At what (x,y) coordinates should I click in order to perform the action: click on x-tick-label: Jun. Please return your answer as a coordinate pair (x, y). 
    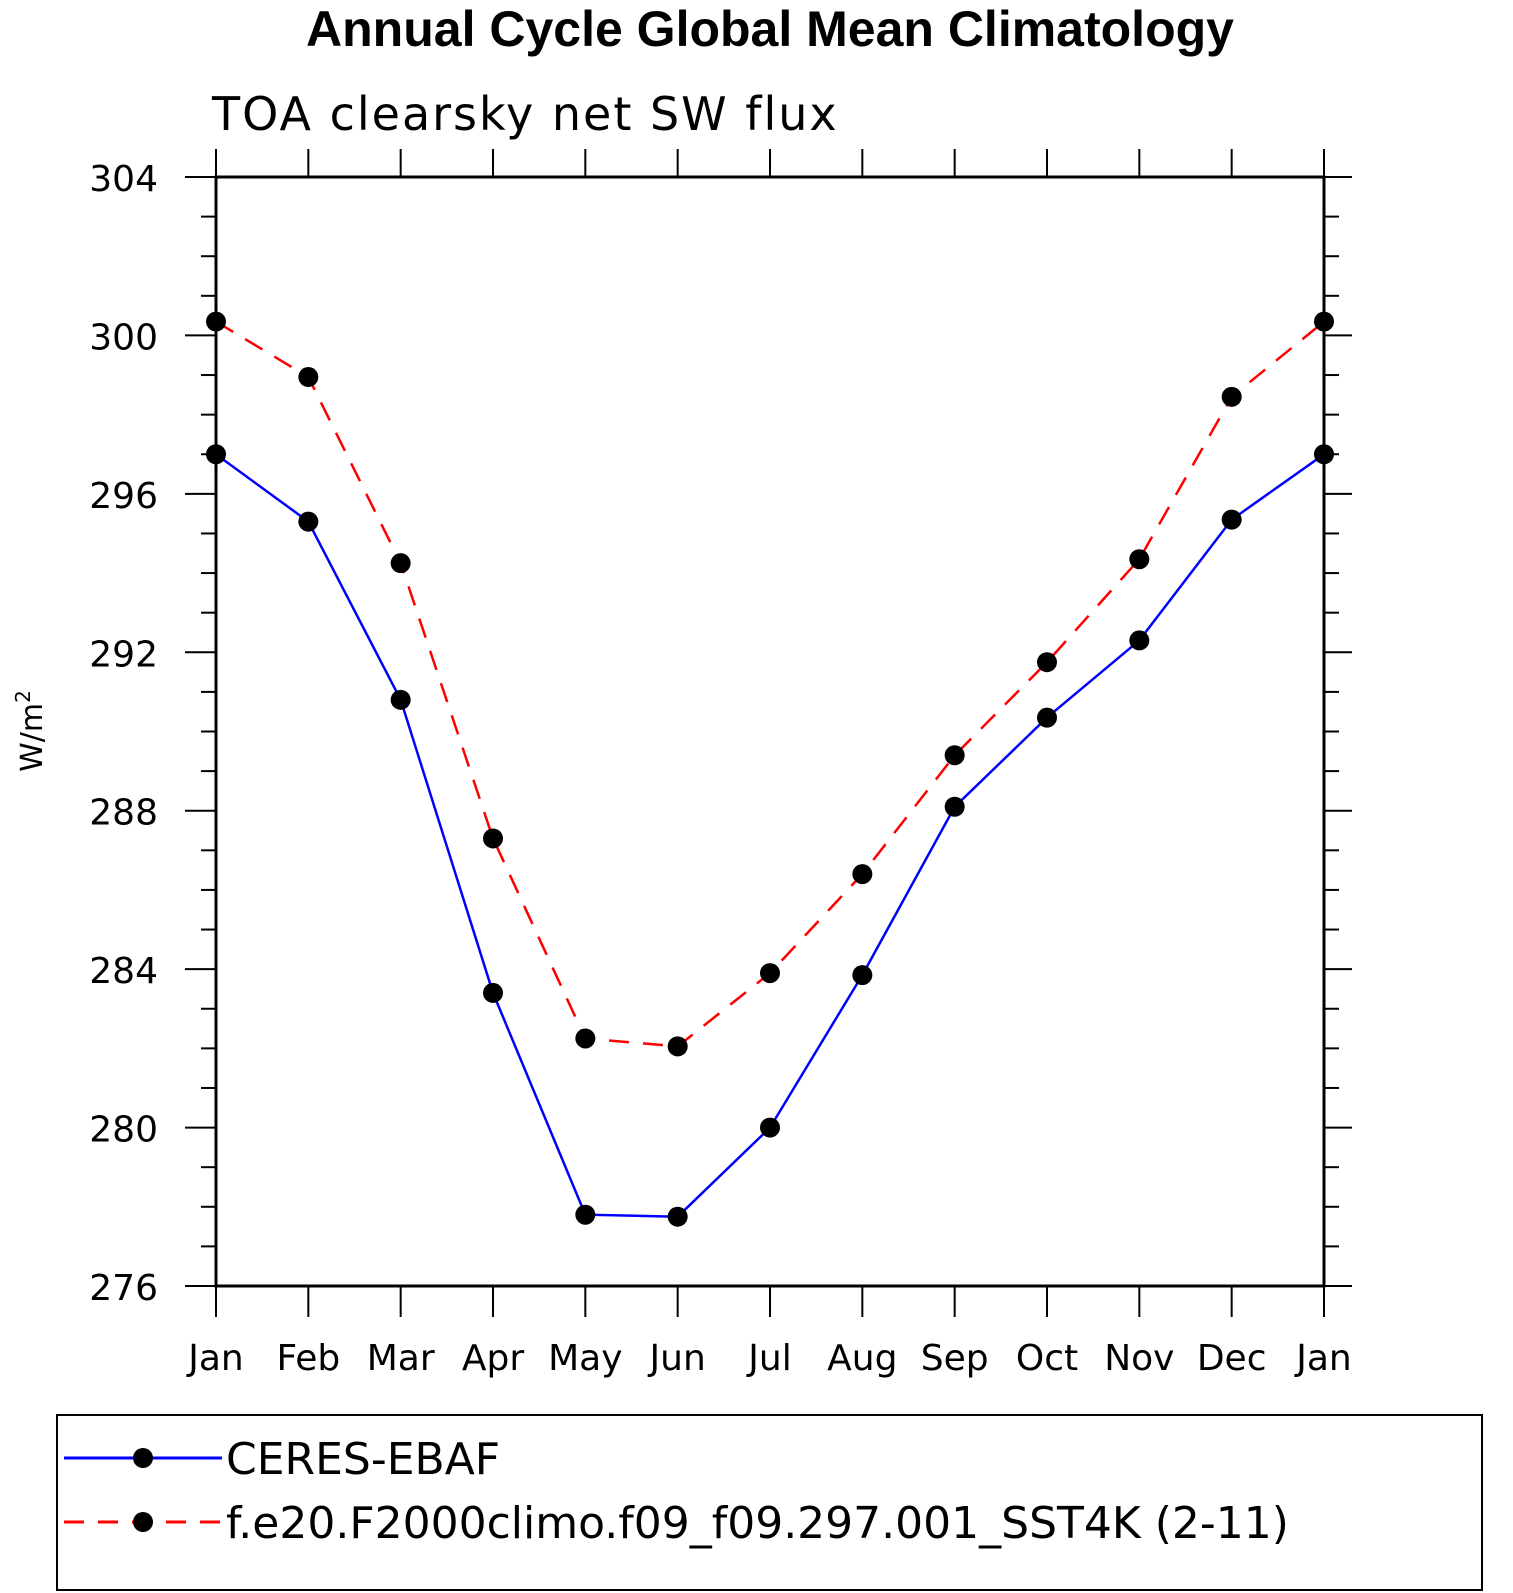
    Looking at the image, I should click on (677, 1358).